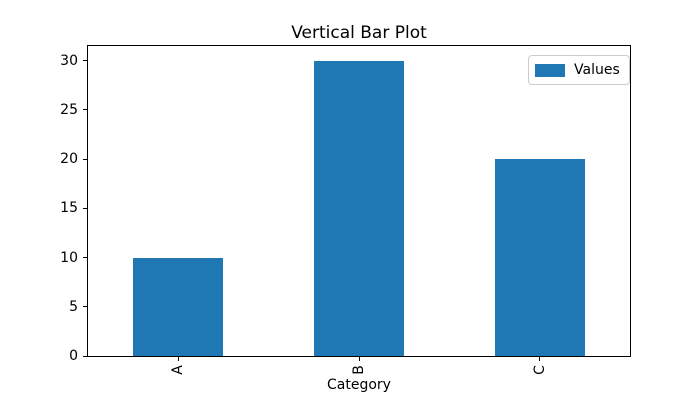 Image resolution: width=700 pixels, height=400 pixels. Describe the element at coordinates (359, 33) in the screenshot. I see `chart-title: Vertical Bar Plot` at that location.